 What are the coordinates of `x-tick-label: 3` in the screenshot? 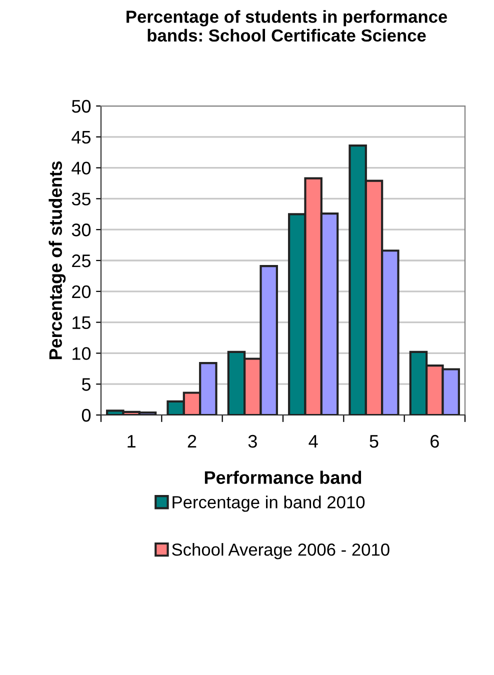 It's located at (252, 441).